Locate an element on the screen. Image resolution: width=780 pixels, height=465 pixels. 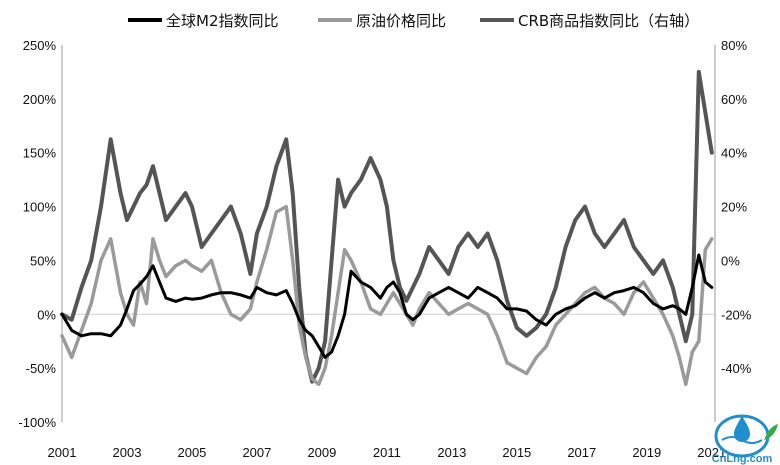
logo-text: CnLng.com is located at coordinates (742, 459).